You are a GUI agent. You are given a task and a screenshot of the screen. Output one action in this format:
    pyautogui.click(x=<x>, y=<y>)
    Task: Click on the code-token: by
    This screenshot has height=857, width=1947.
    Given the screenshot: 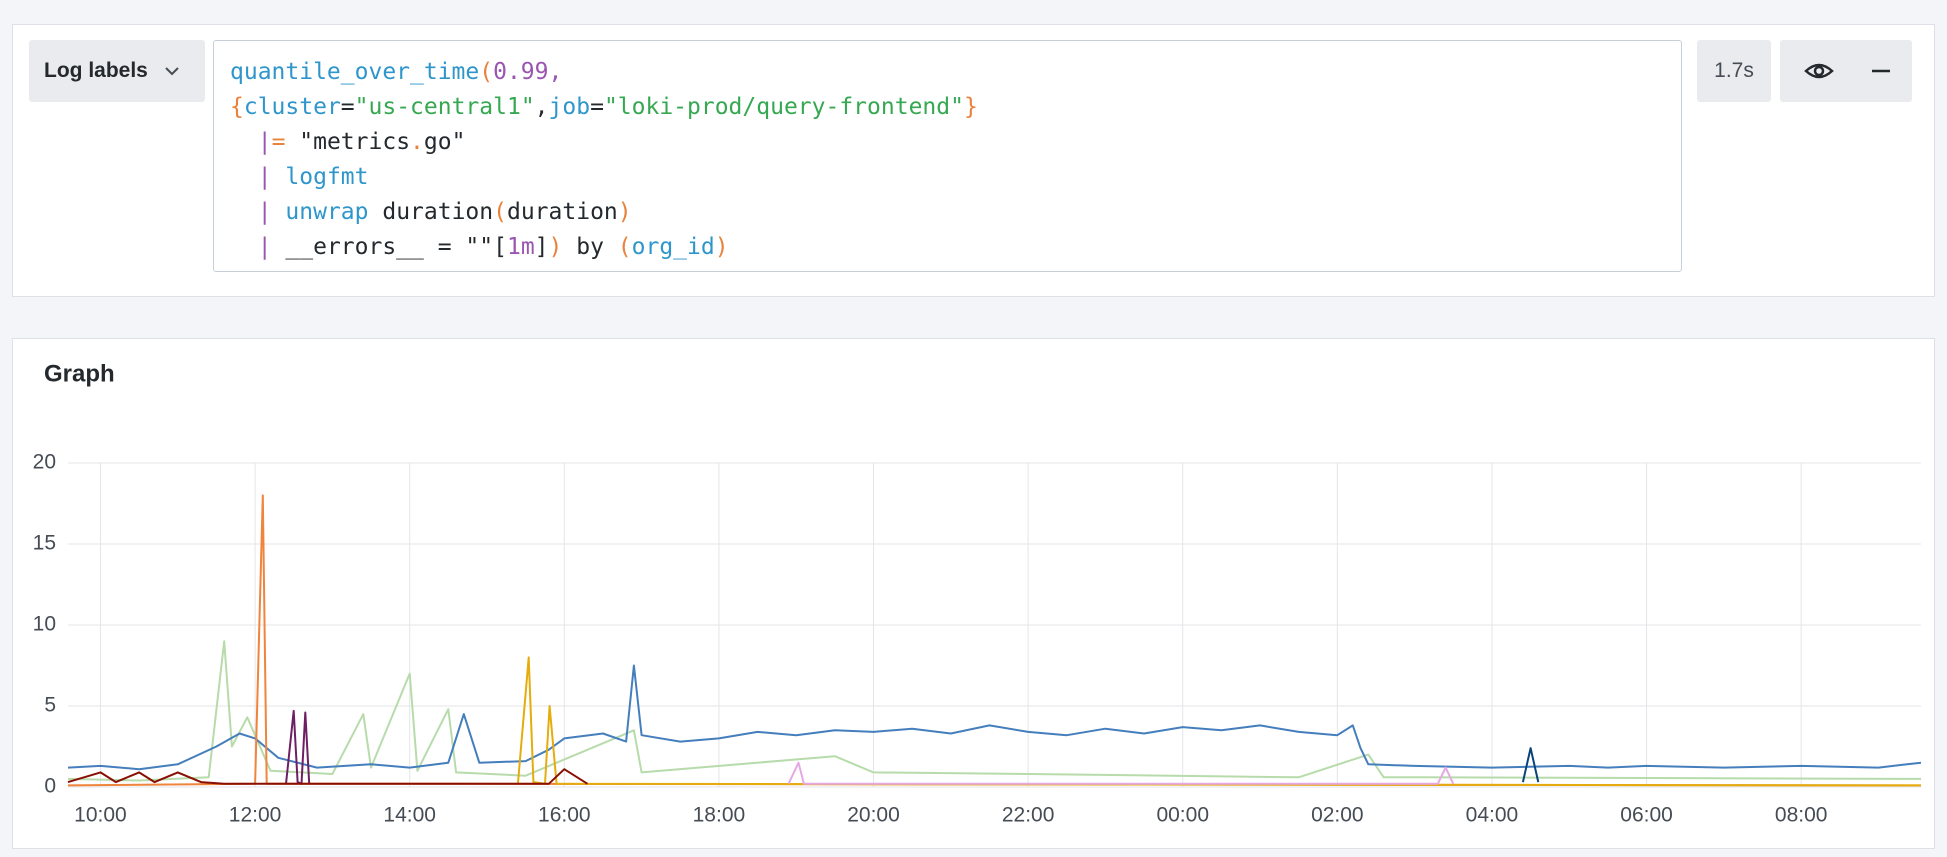 What is the action you would take?
    pyautogui.click(x=590, y=247)
    